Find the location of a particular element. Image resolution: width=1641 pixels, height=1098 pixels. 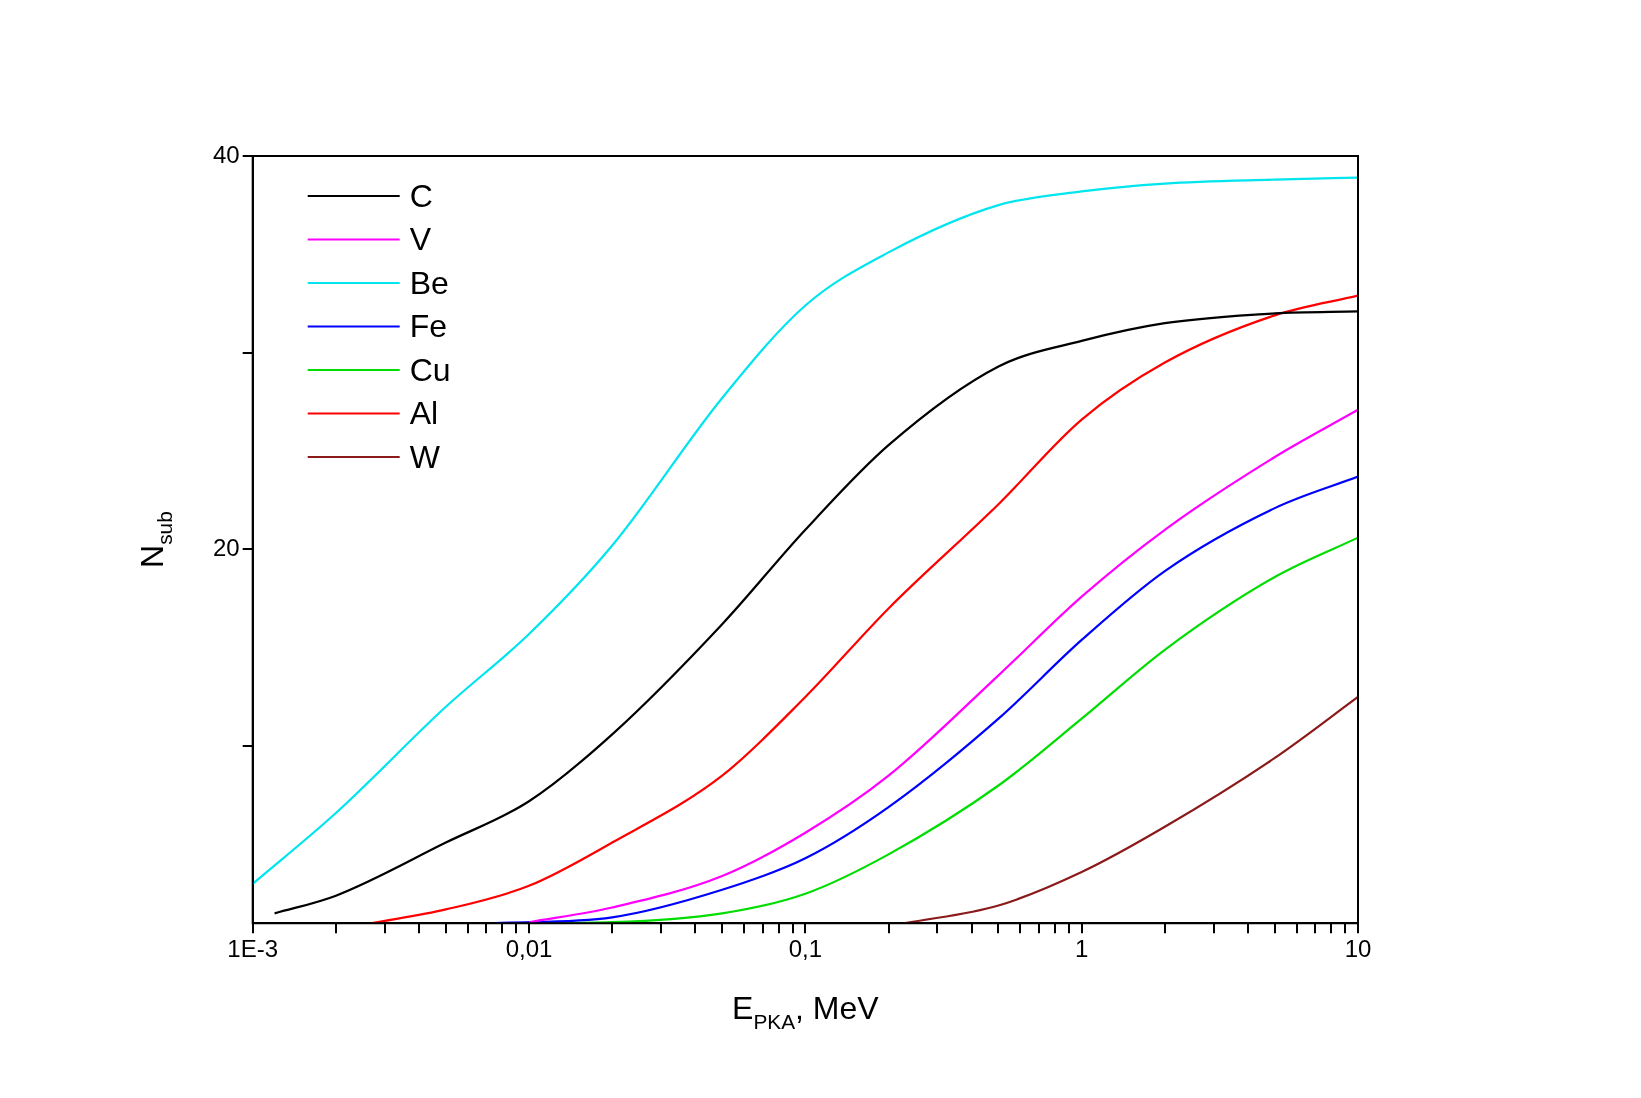

legend-label: C is located at coordinates (421, 195).